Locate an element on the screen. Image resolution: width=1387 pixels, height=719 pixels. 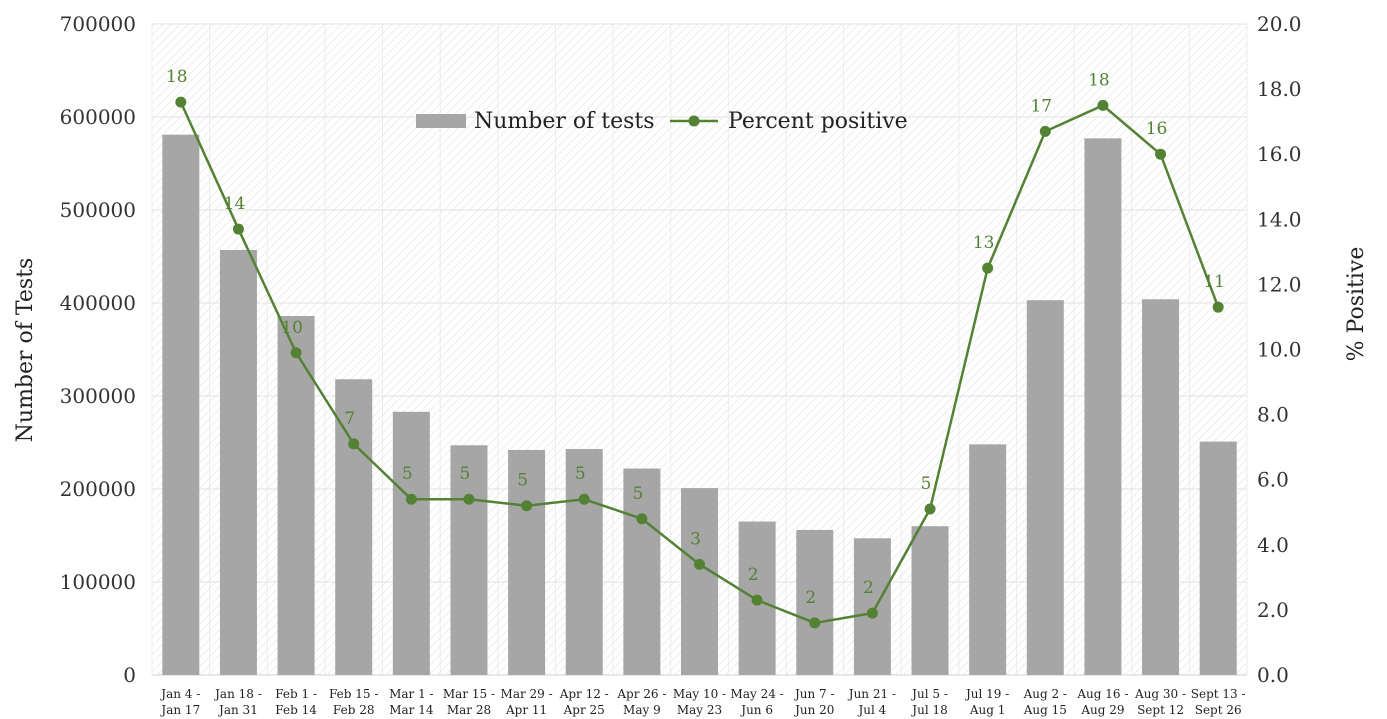
data-label: 13 is located at coordinates (984, 243).